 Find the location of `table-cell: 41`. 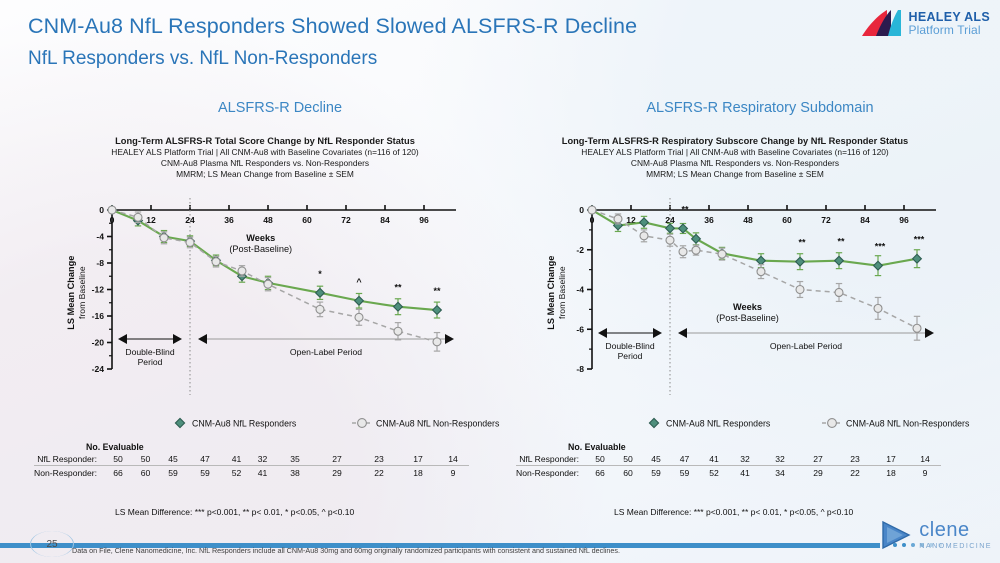

table-cell: 41 is located at coordinates (237, 459).